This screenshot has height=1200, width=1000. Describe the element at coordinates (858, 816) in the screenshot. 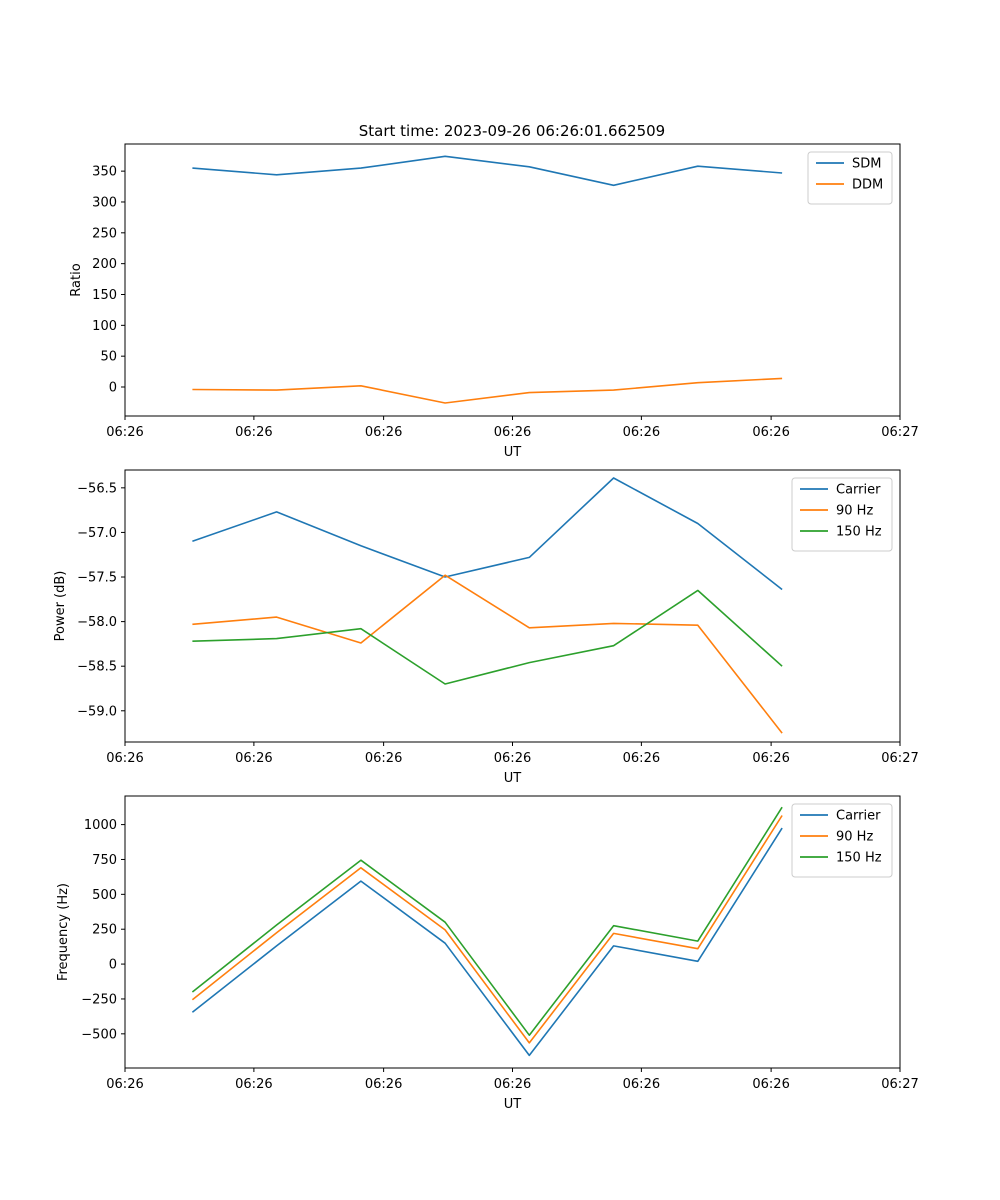

I see `frequency-legend-carrier-label: Carrier` at that location.